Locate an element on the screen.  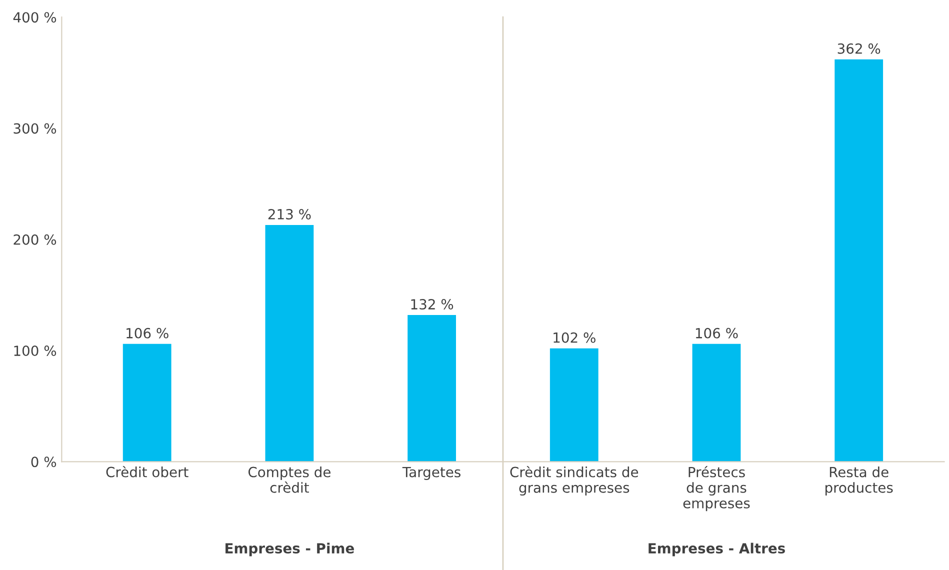
x-tick-label: Préstecs de grans empreses is located at coordinates (716, 489).